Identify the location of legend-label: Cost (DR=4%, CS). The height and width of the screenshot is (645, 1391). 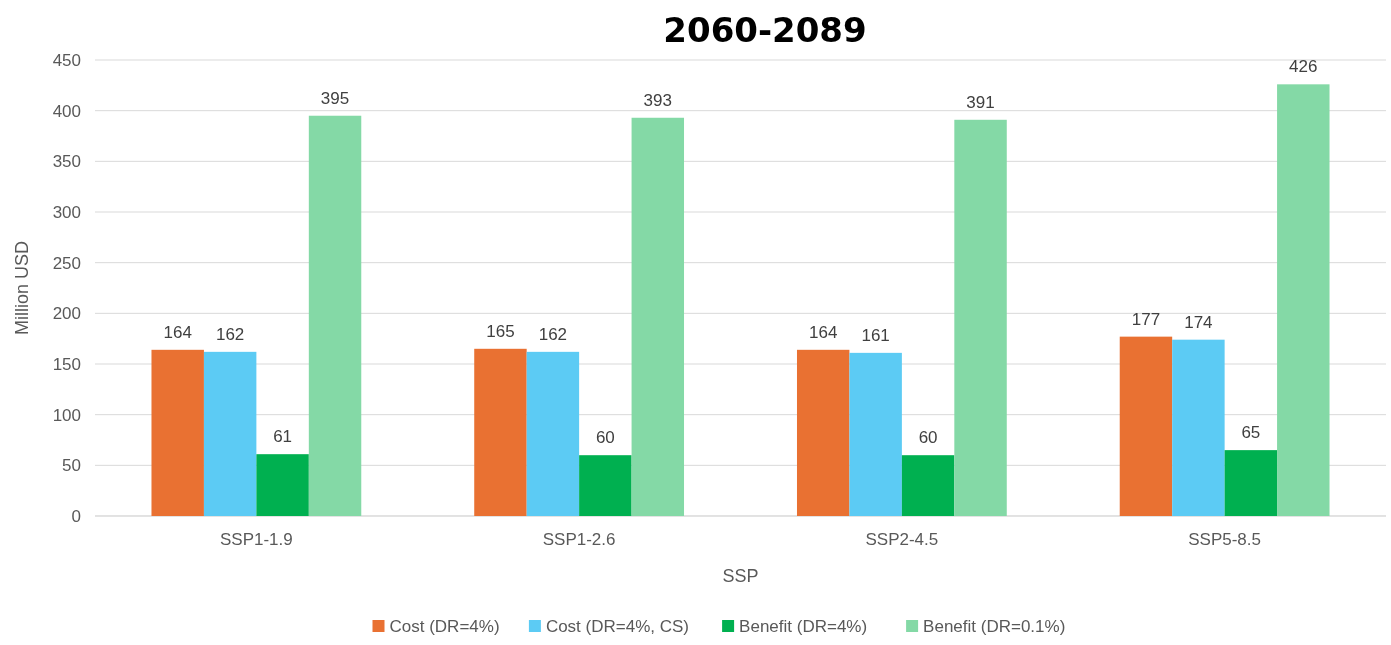
(617, 626).